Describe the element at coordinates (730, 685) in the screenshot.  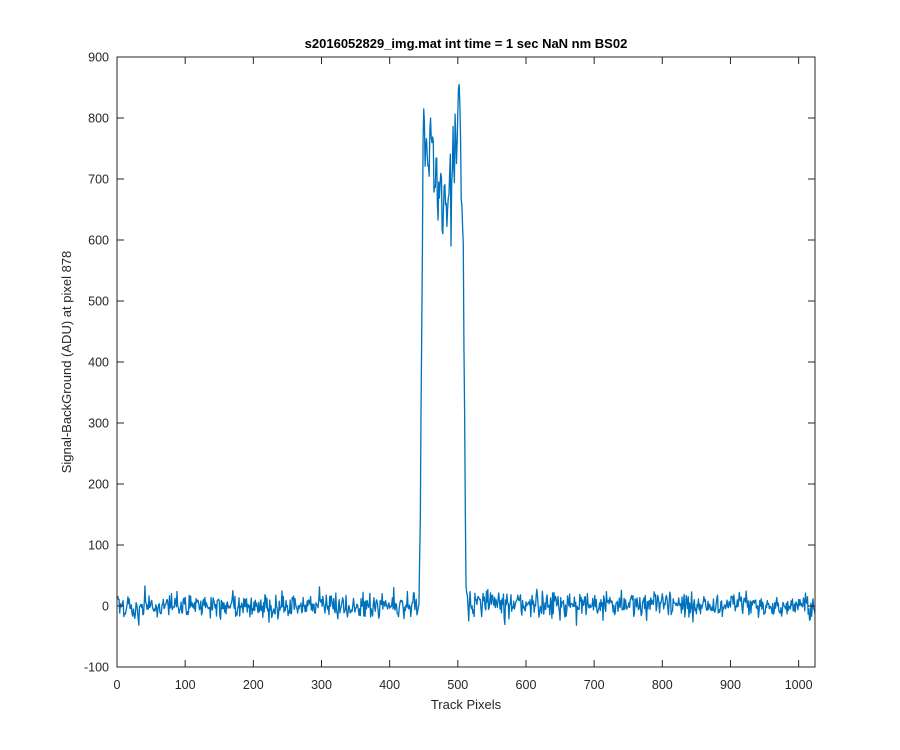
I see `x-tick-label: 900` at that location.